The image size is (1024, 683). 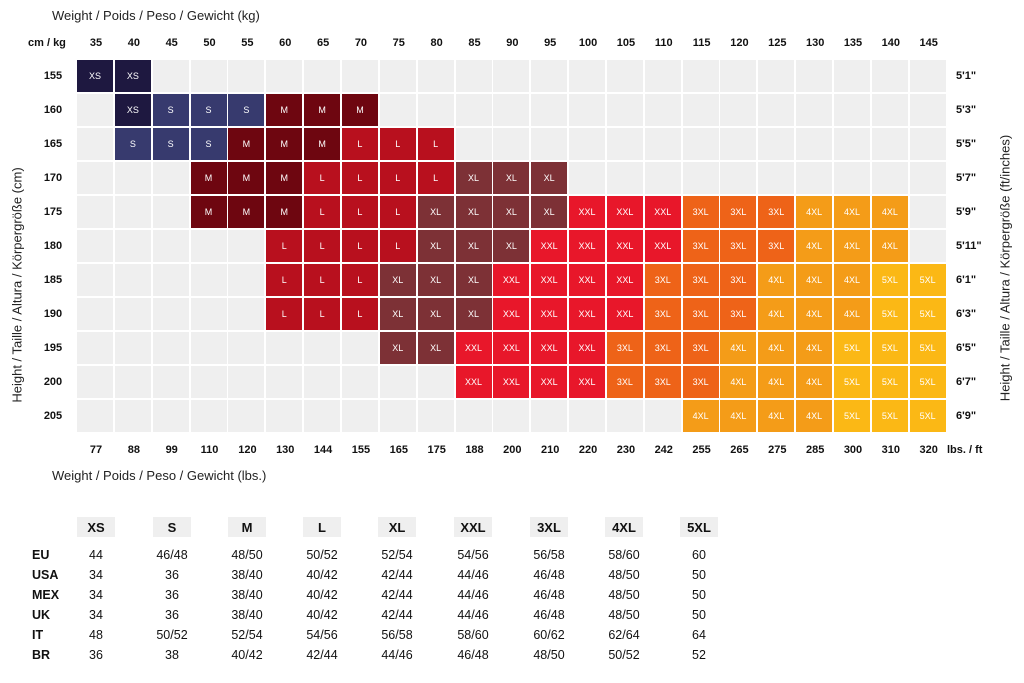 I want to click on lbs-tick-label: 99, so click(x=171, y=450).